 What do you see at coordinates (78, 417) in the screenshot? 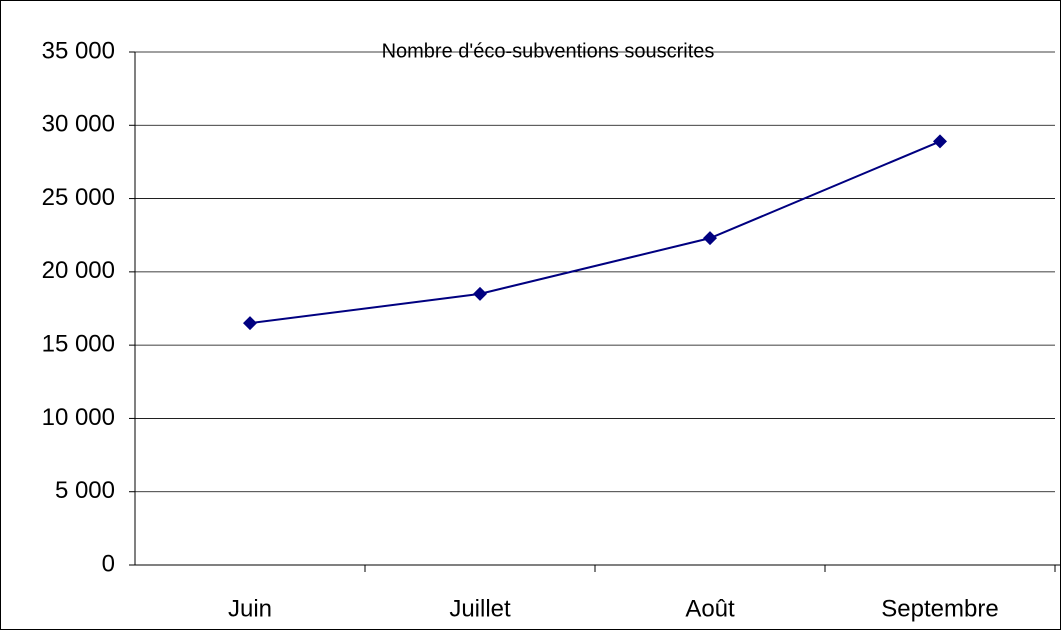
I see `y-tick-label: 10 000` at bounding box center [78, 417].